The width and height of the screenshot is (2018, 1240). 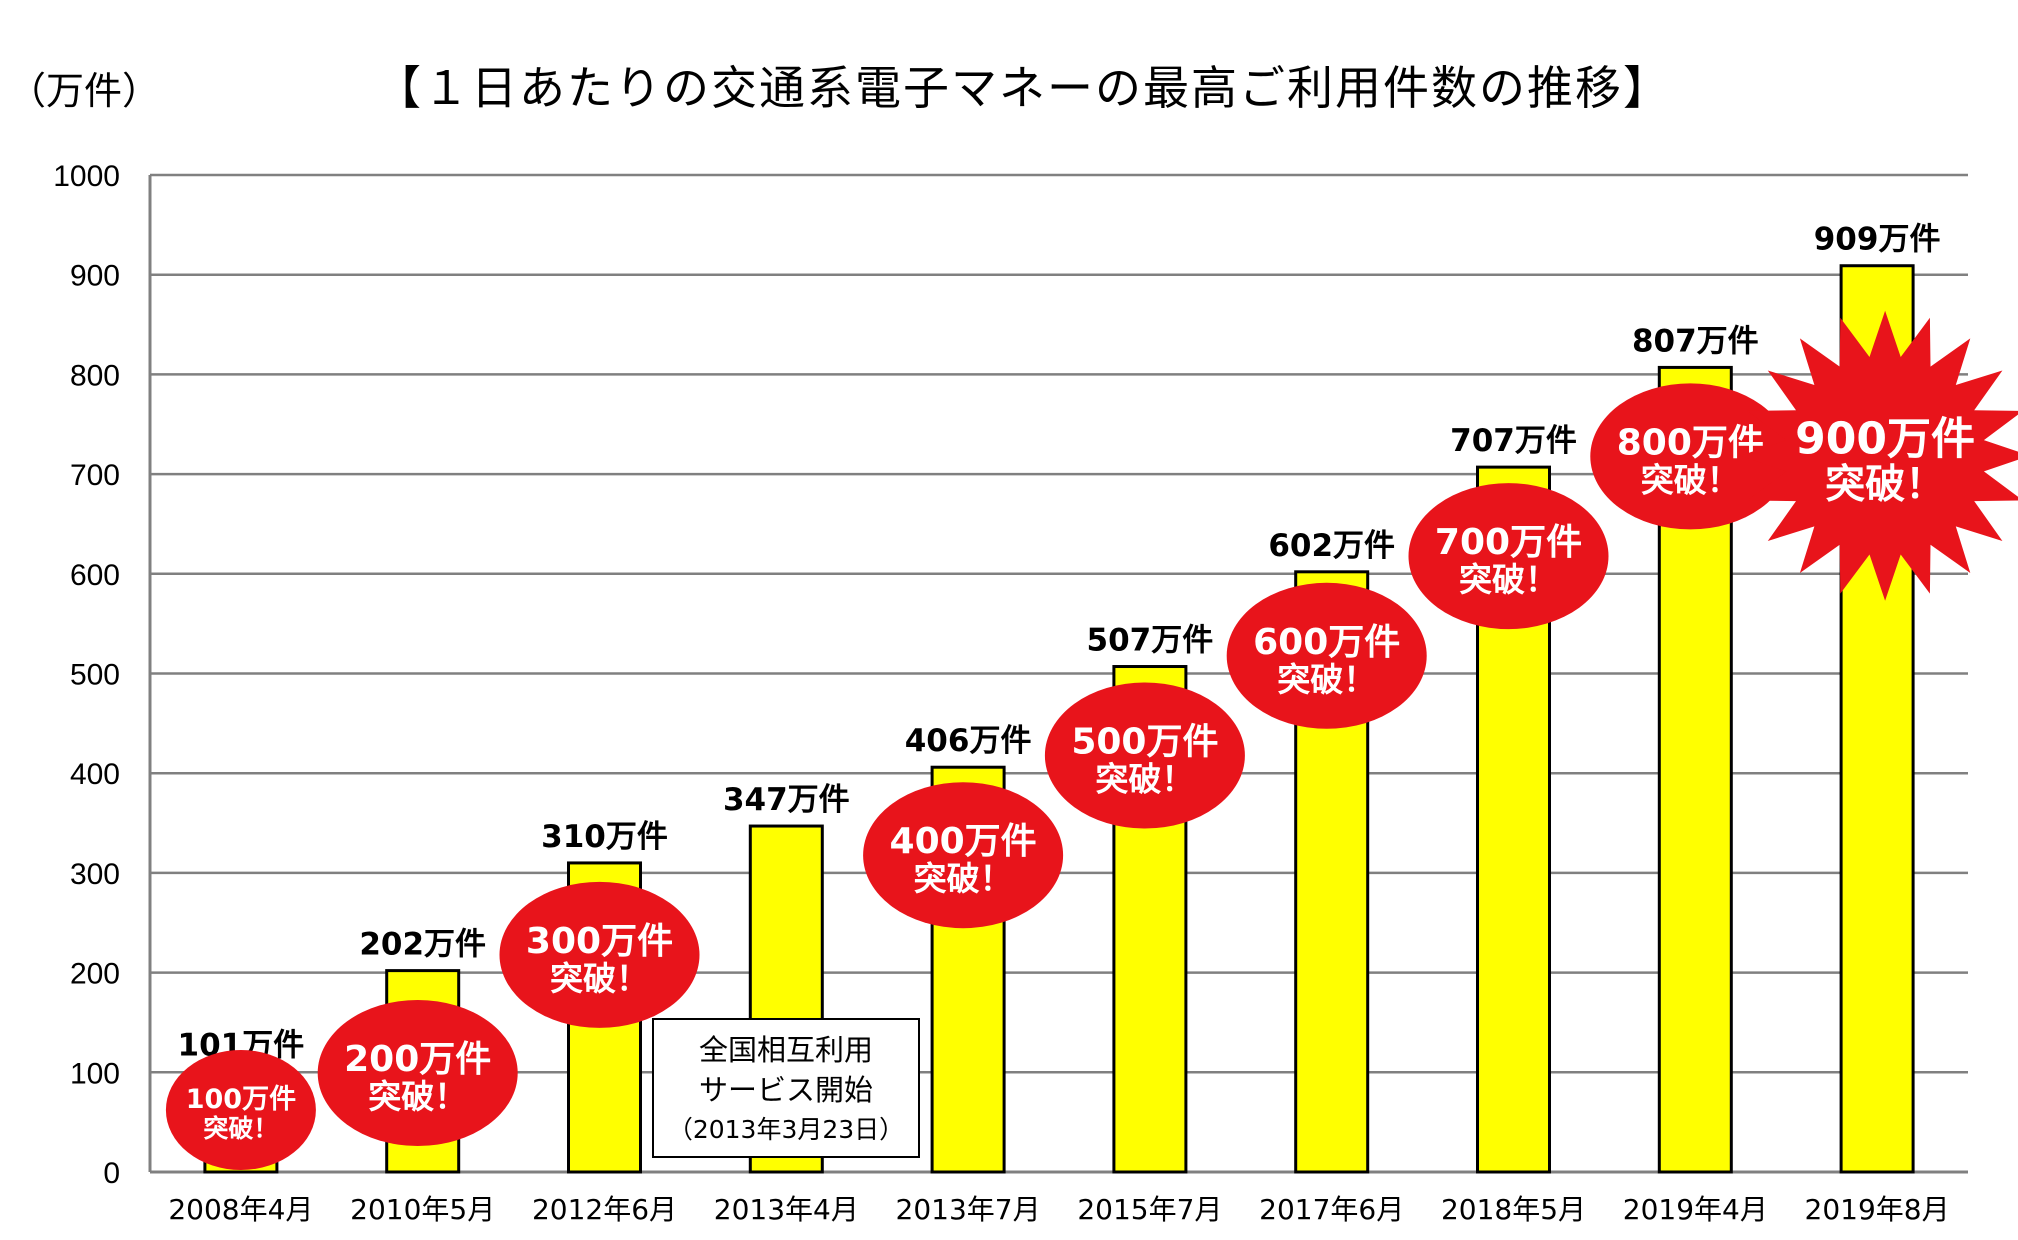 I want to click on y-tick-label: 400, so click(x=95, y=774).